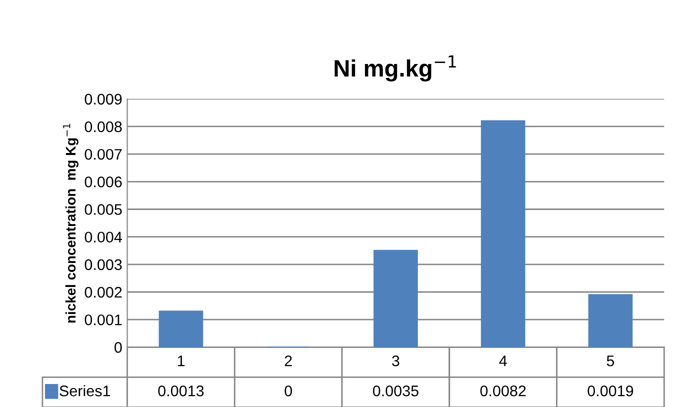  Describe the element at coordinates (103, 126) in the screenshot. I see `y-tick-label: 0.008` at that location.